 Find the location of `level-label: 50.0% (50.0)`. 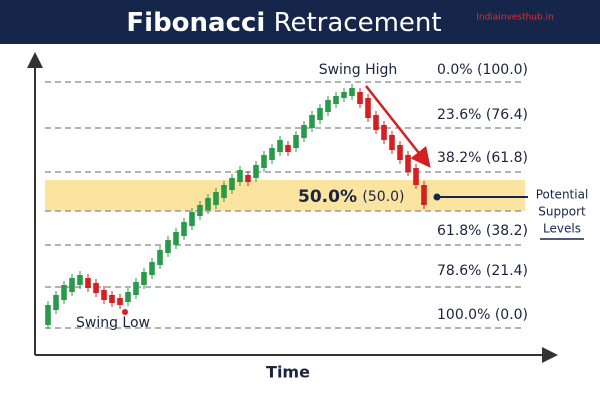

level-label: 50.0% (50.0) is located at coordinates (351, 197).